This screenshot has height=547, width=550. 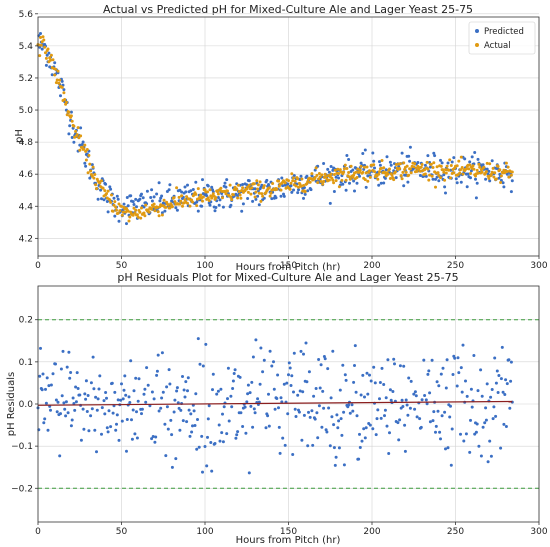 I want to click on x-tick-label: 250, so click(x=455, y=266).